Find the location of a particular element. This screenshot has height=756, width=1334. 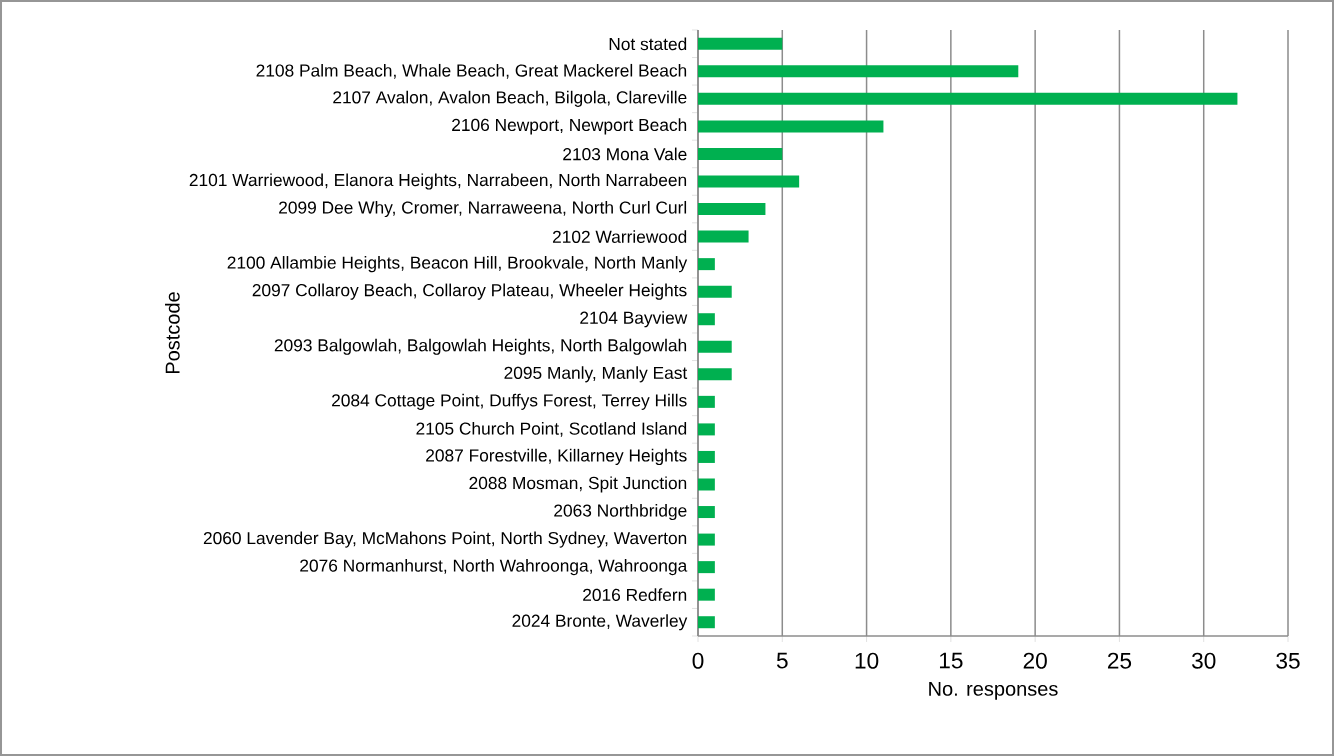

x-tick-label: 35 is located at coordinates (1288, 660).